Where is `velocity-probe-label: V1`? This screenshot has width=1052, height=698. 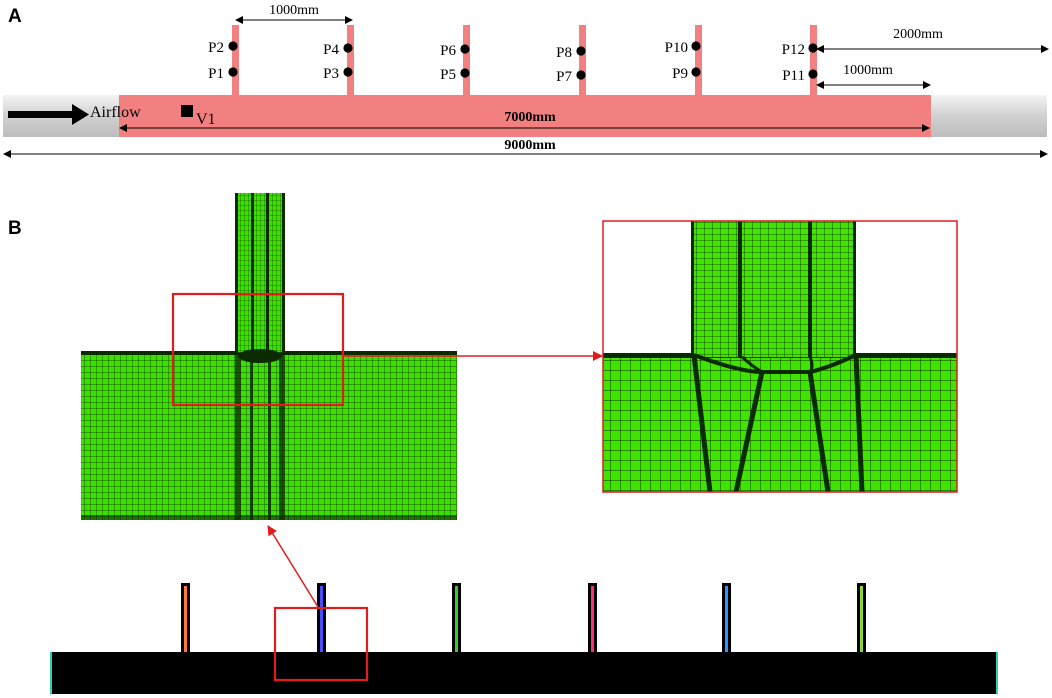
velocity-probe-label: V1 is located at coordinates (206, 119).